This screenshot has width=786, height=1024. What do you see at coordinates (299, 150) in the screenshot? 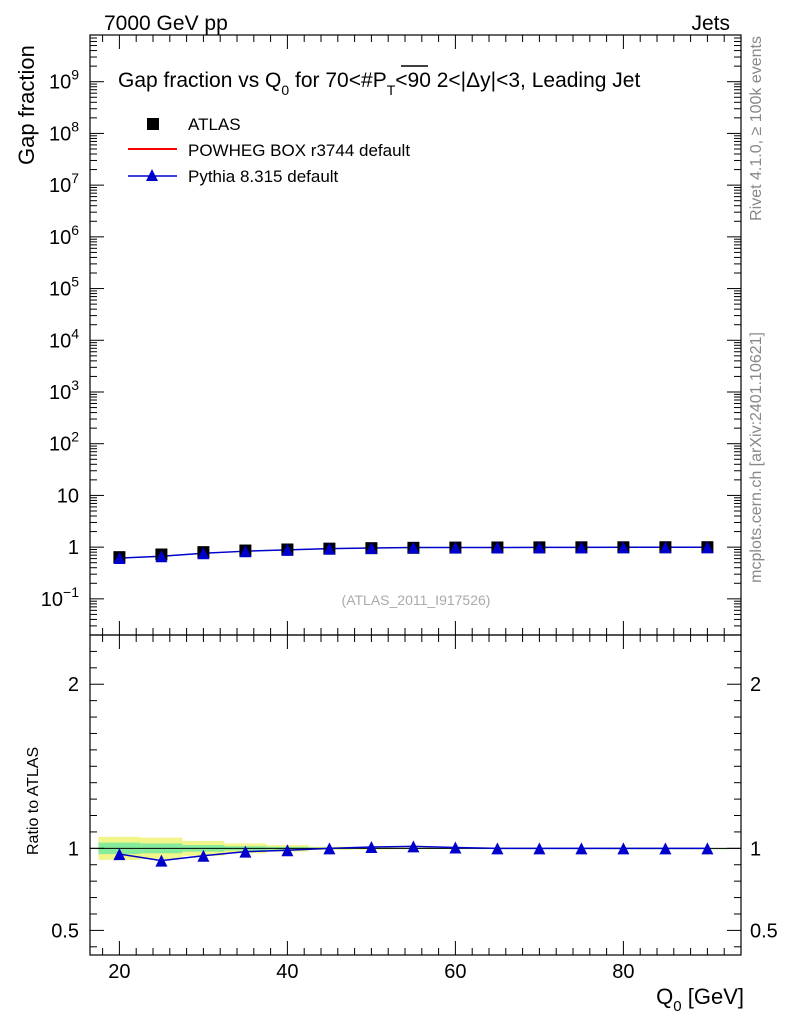
I see `legend-powheg-label: POWHEG BOX r3744 default` at bounding box center [299, 150].